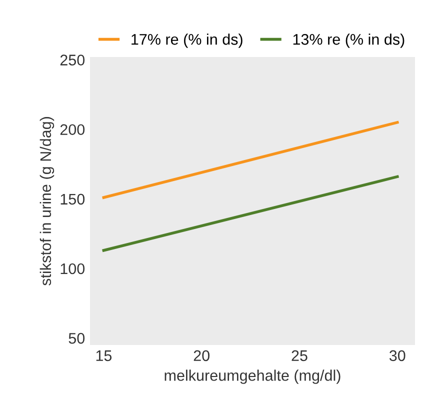 This screenshot has width=429, height=400. What do you see at coordinates (72, 199) in the screenshot?
I see `y-tick-label: 150` at bounding box center [72, 199].